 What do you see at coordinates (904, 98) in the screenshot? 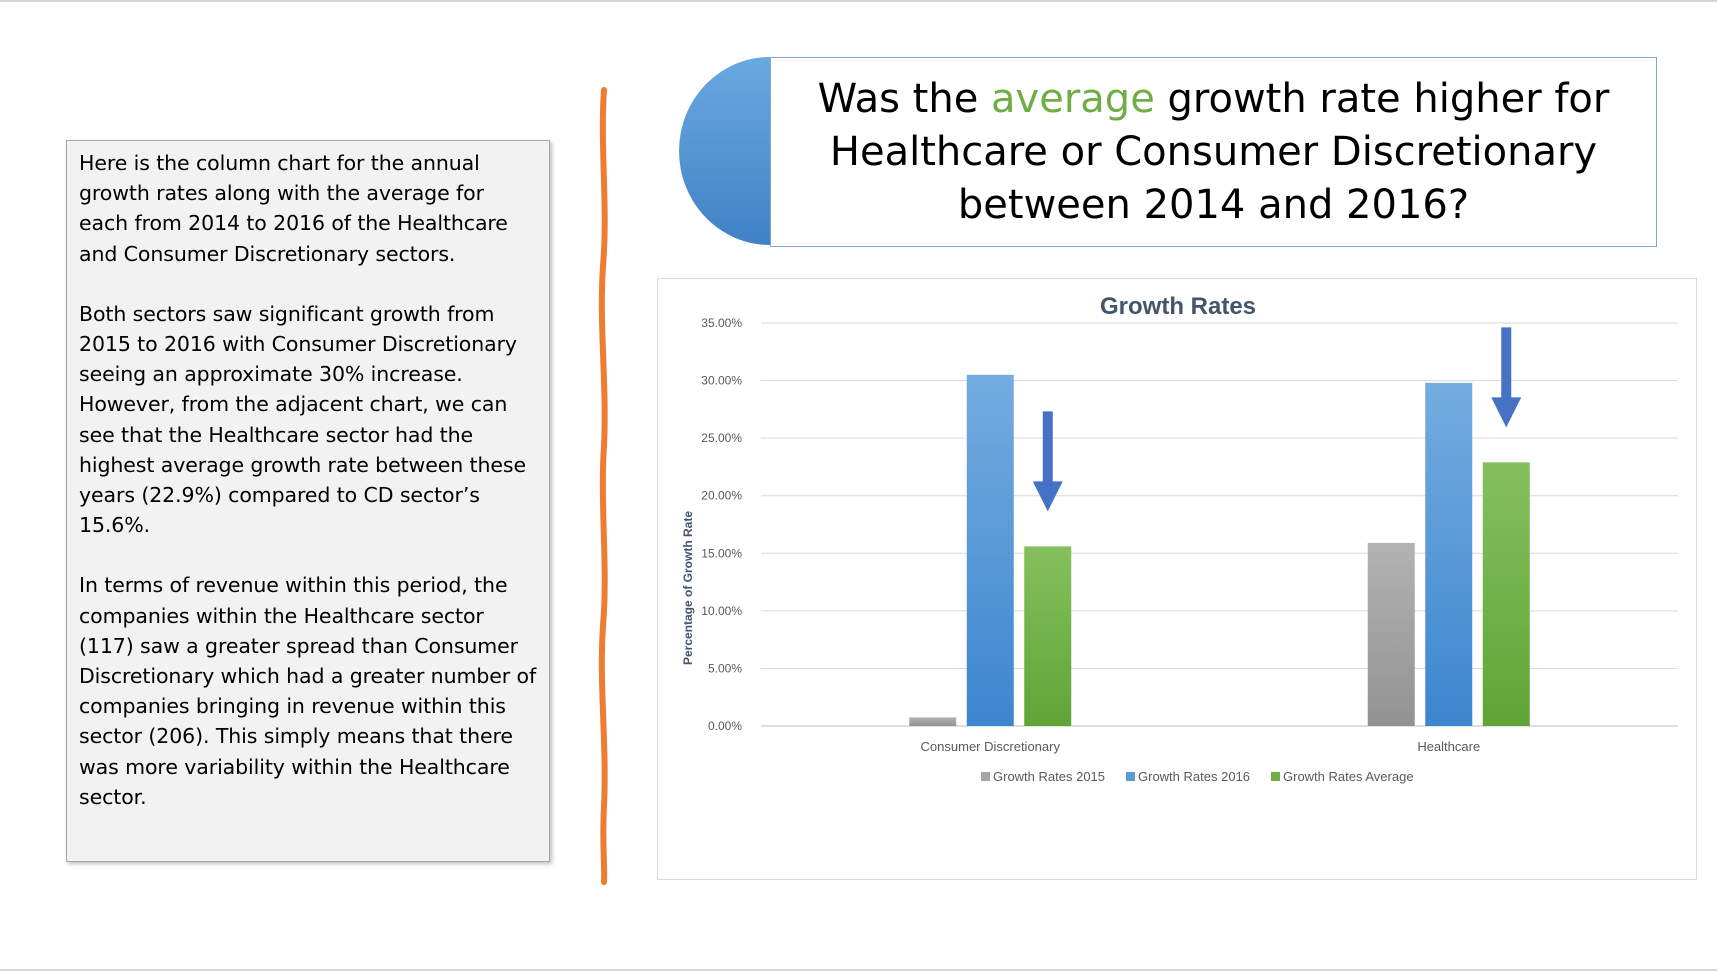
I see `title-part-start: Was the` at bounding box center [904, 98].